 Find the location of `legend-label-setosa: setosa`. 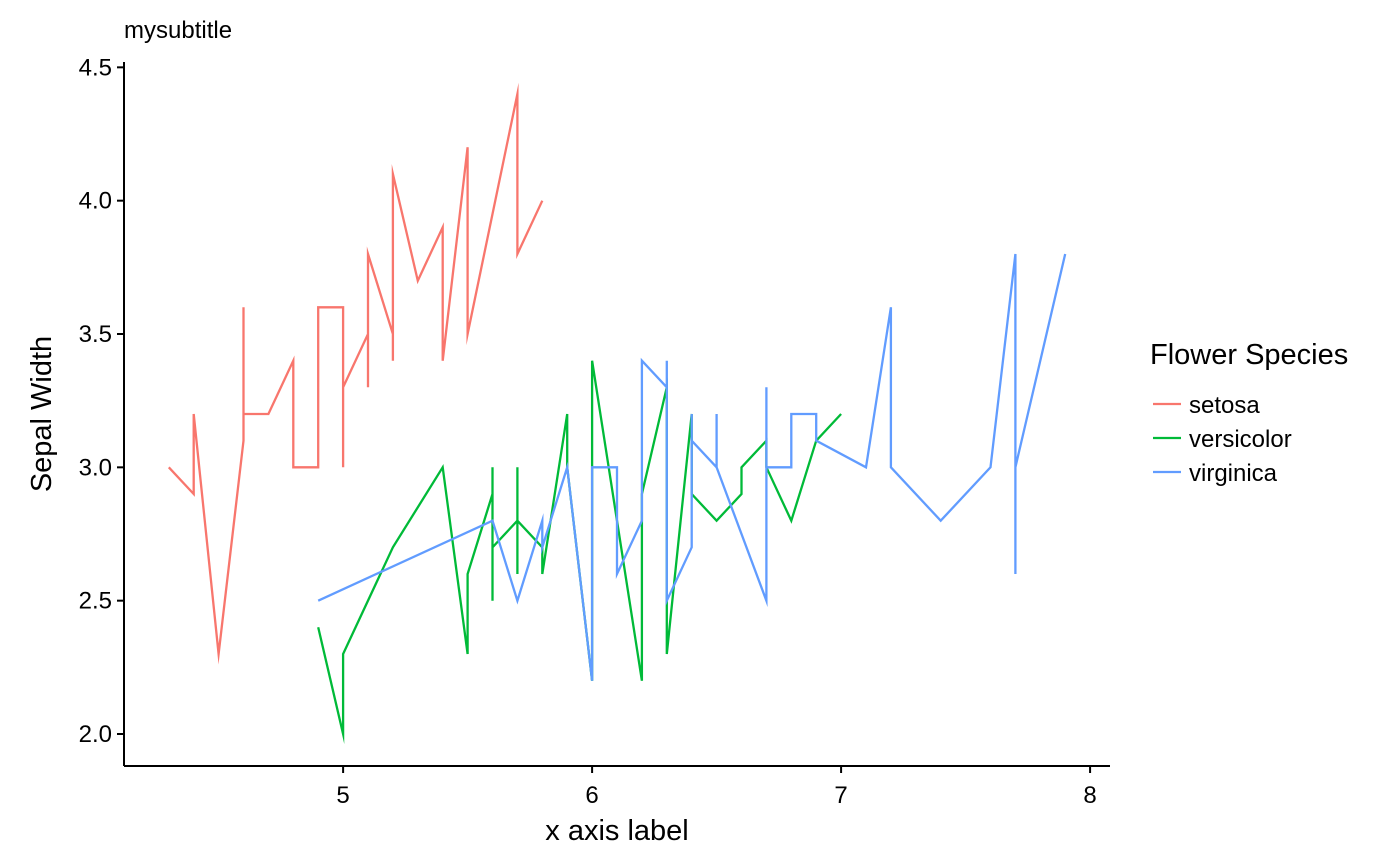

legend-label-setosa: setosa is located at coordinates (1224, 405).